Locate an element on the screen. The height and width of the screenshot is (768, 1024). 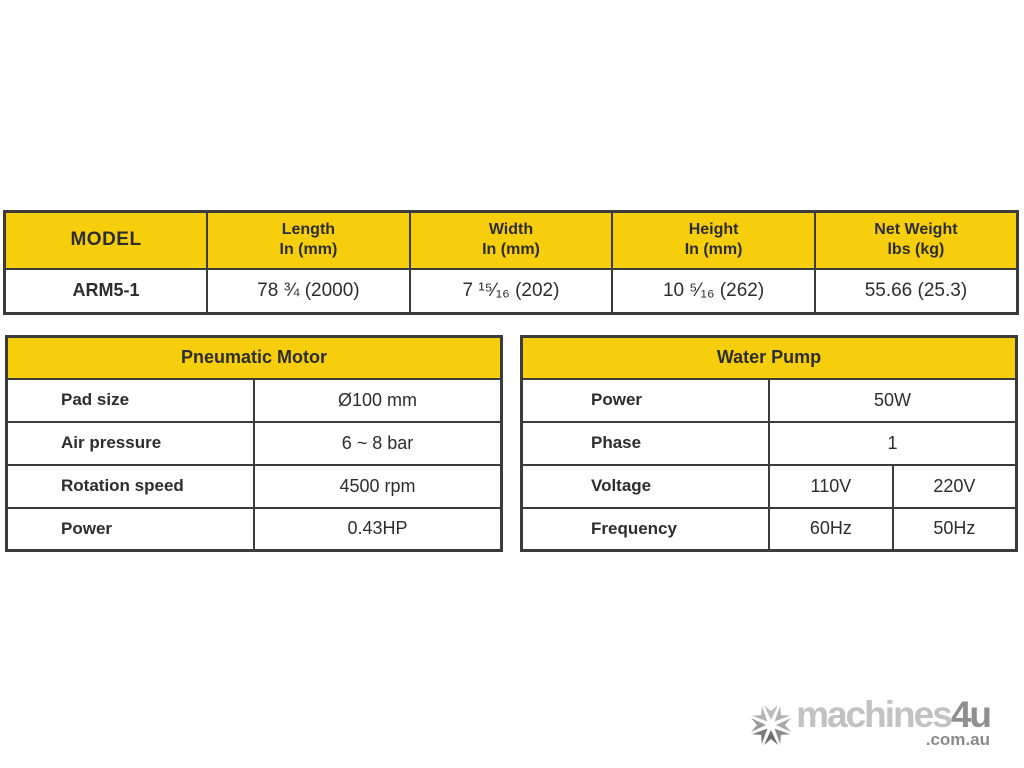
logo-text: machines4u .com.au is located at coordinates (894, 721).